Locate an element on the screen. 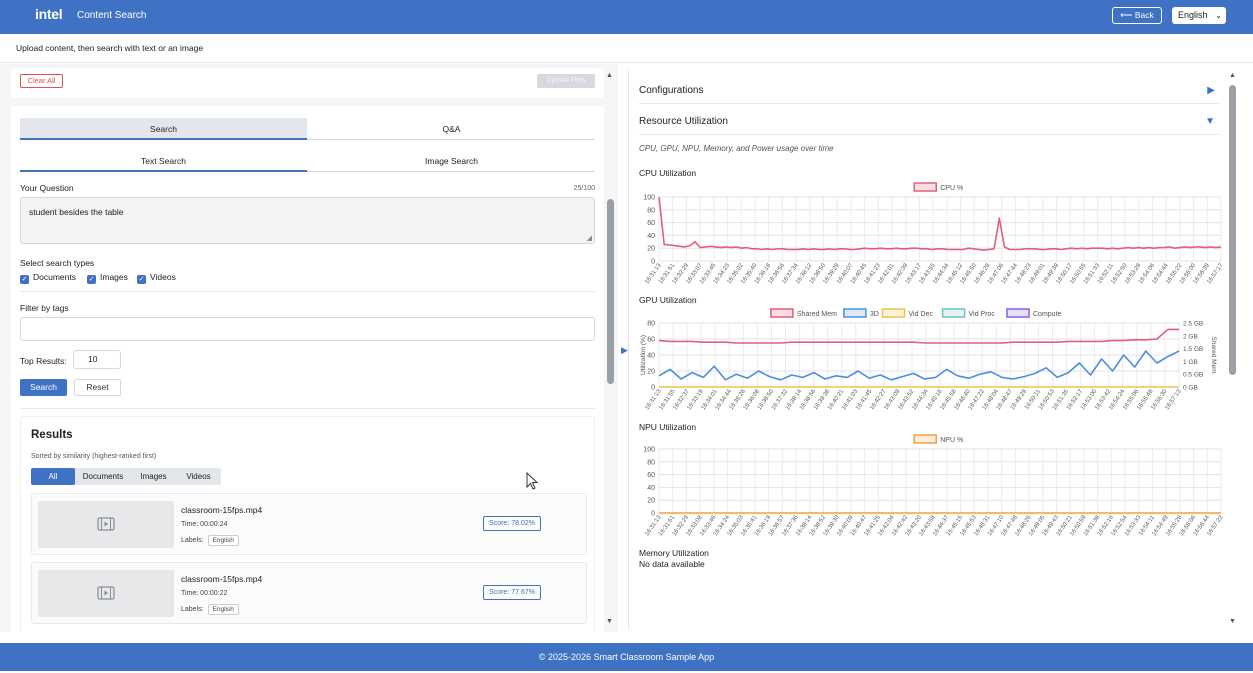  results-title: Results is located at coordinates (52, 435).